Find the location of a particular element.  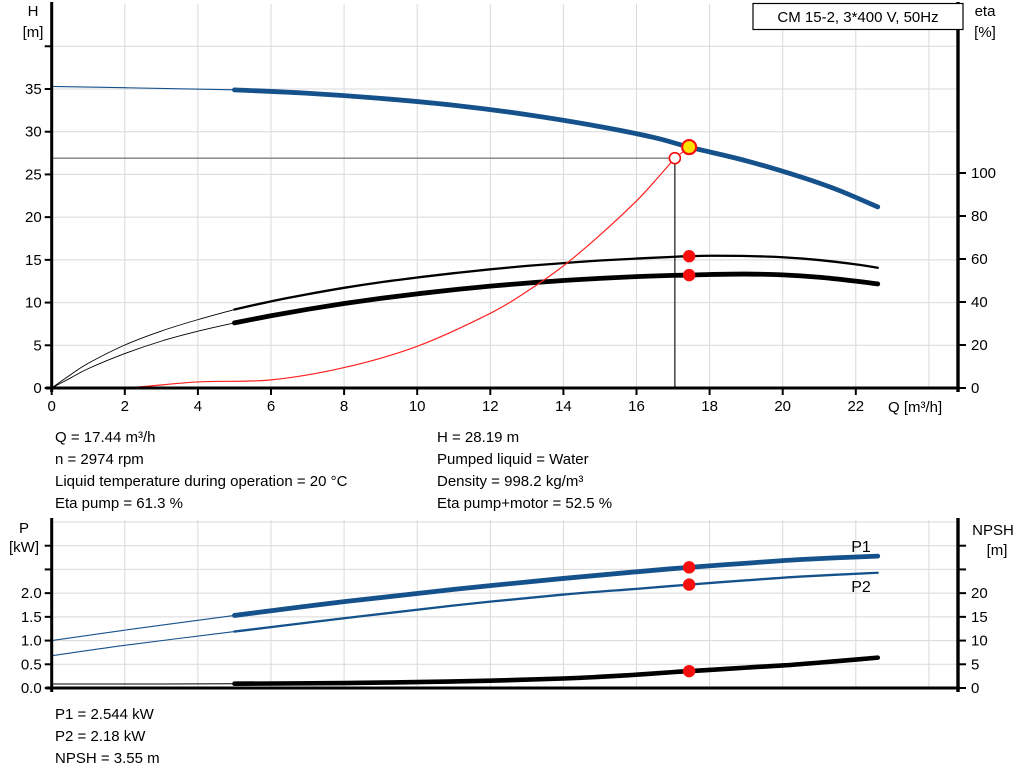

y-left-tick-label: 25 is located at coordinates (33, 174).